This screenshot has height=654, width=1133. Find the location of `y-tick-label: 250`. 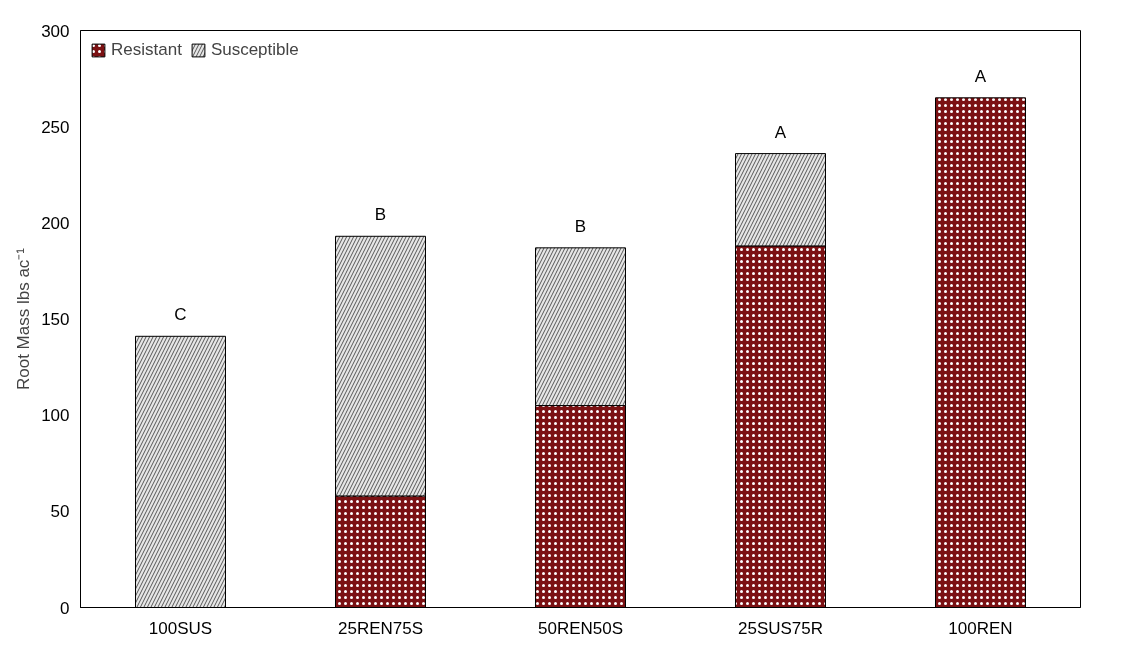

y-tick-label: 250 is located at coordinates (55, 127).